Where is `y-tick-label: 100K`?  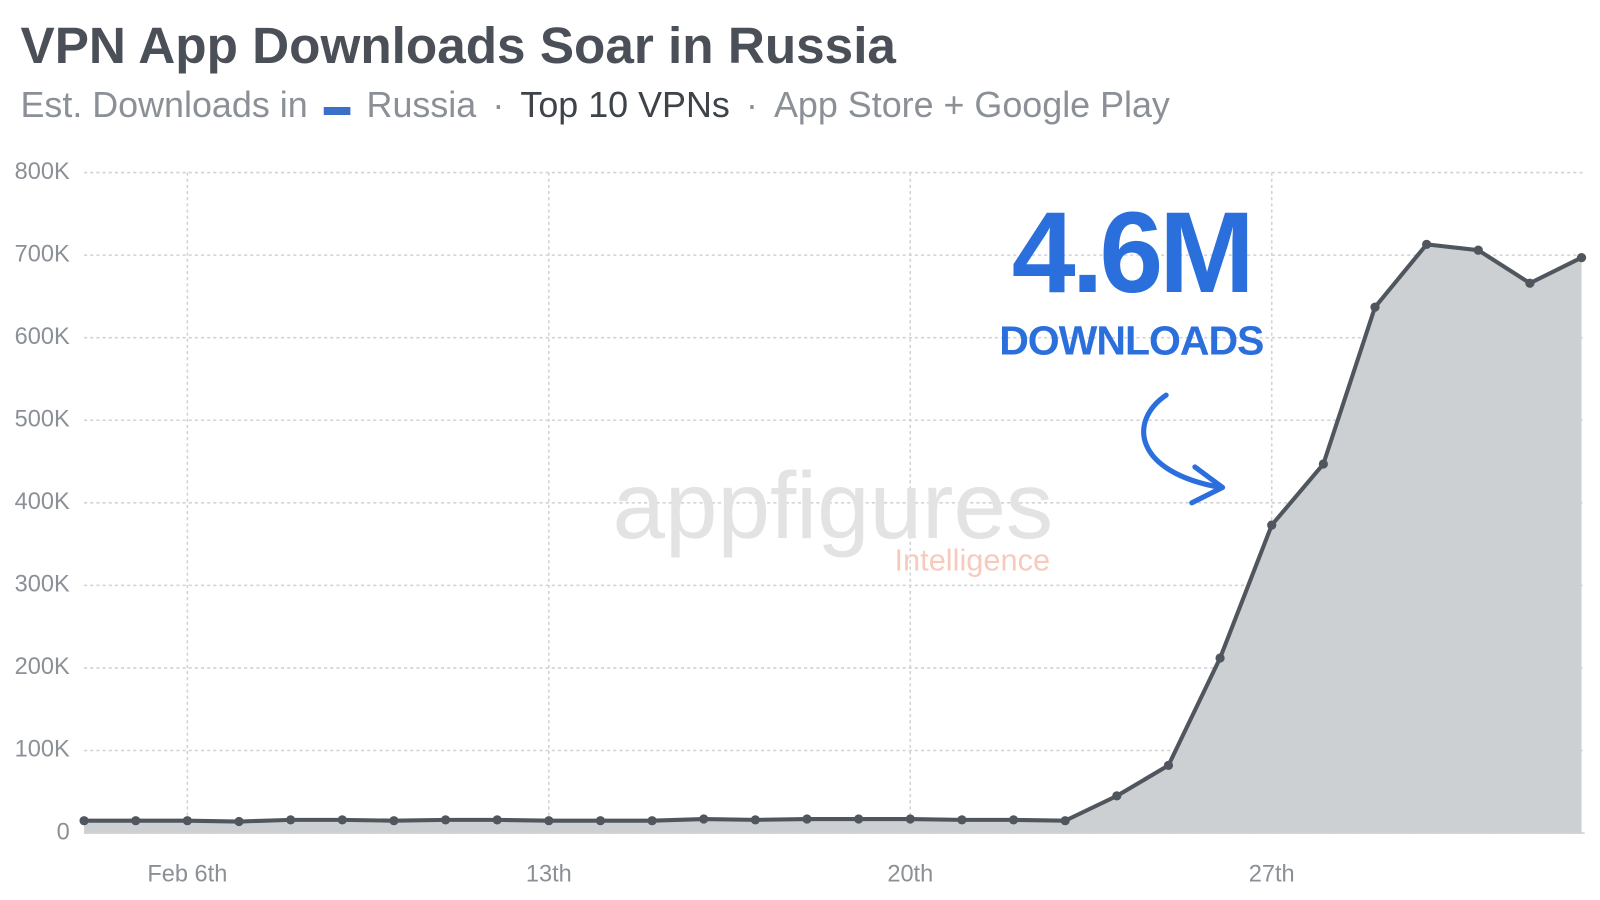
y-tick-label: 100K is located at coordinates (42, 749).